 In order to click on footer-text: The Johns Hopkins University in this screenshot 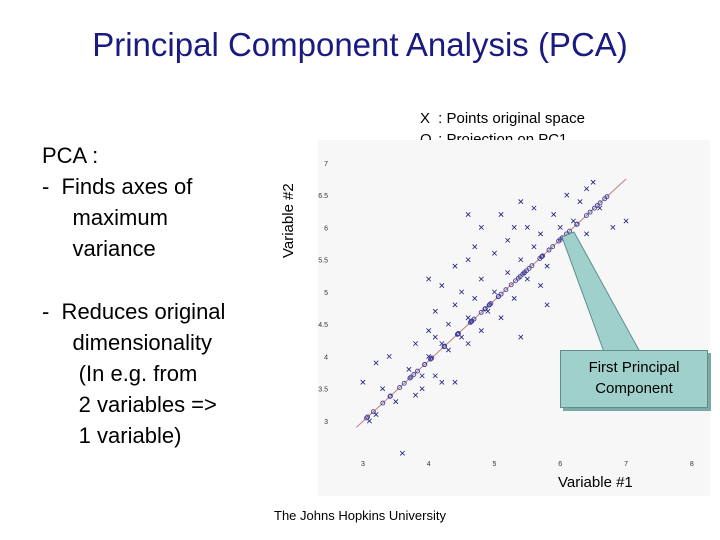, I will do `click(360, 515)`.